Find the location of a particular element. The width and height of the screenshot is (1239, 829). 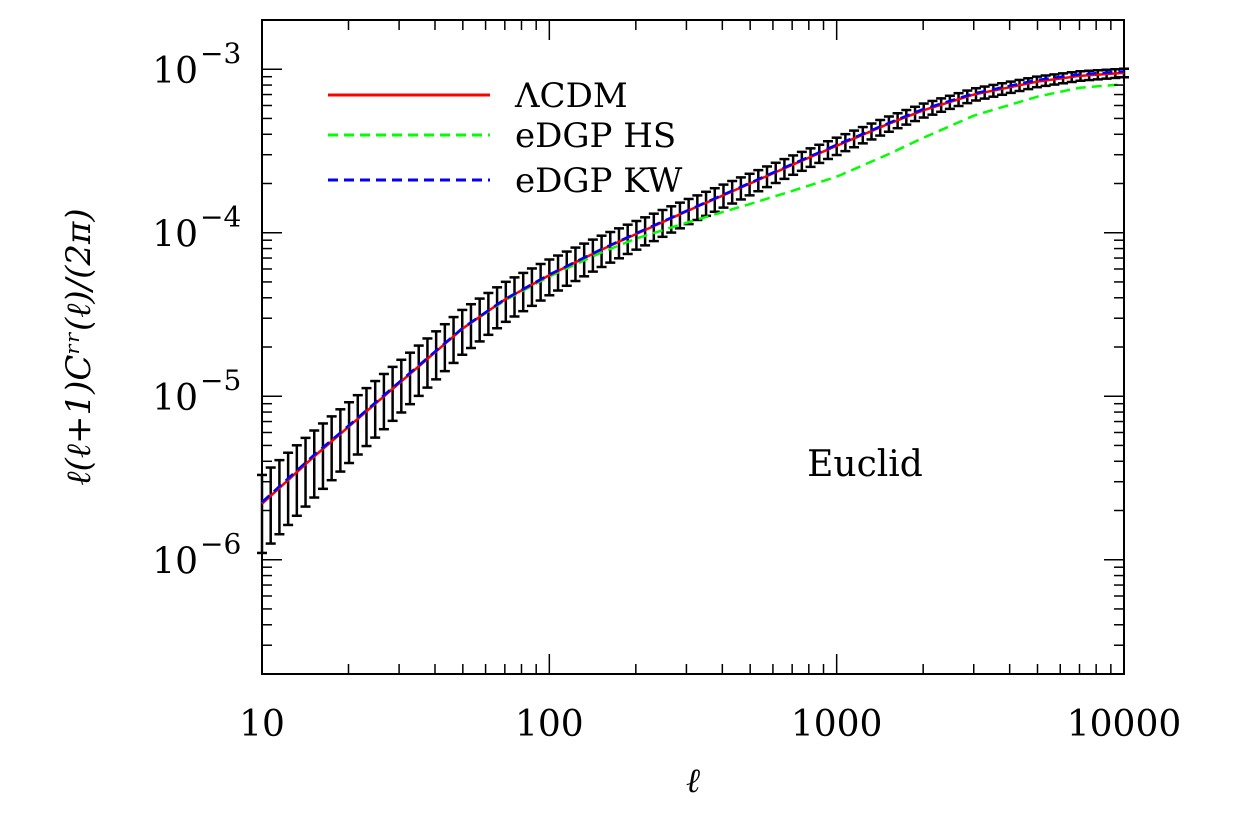

euclid-annotation: Euclid is located at coordinates (865, 464).